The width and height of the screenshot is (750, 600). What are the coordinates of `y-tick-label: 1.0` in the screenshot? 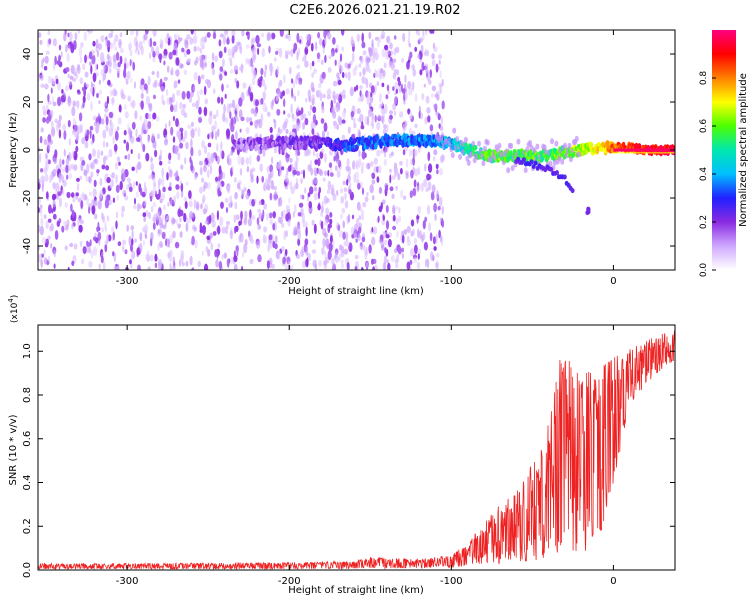 It's located at (27, 351).